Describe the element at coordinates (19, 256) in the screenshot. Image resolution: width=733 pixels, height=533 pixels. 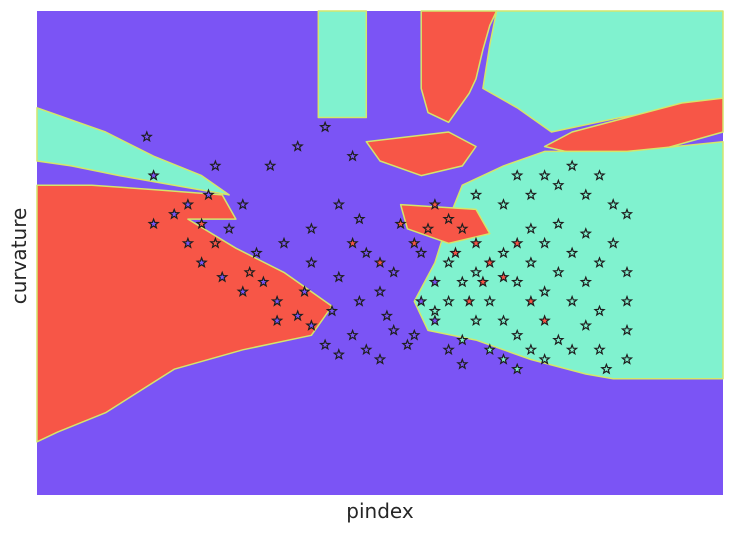
I see `y-axis-label: curvature` at that location.